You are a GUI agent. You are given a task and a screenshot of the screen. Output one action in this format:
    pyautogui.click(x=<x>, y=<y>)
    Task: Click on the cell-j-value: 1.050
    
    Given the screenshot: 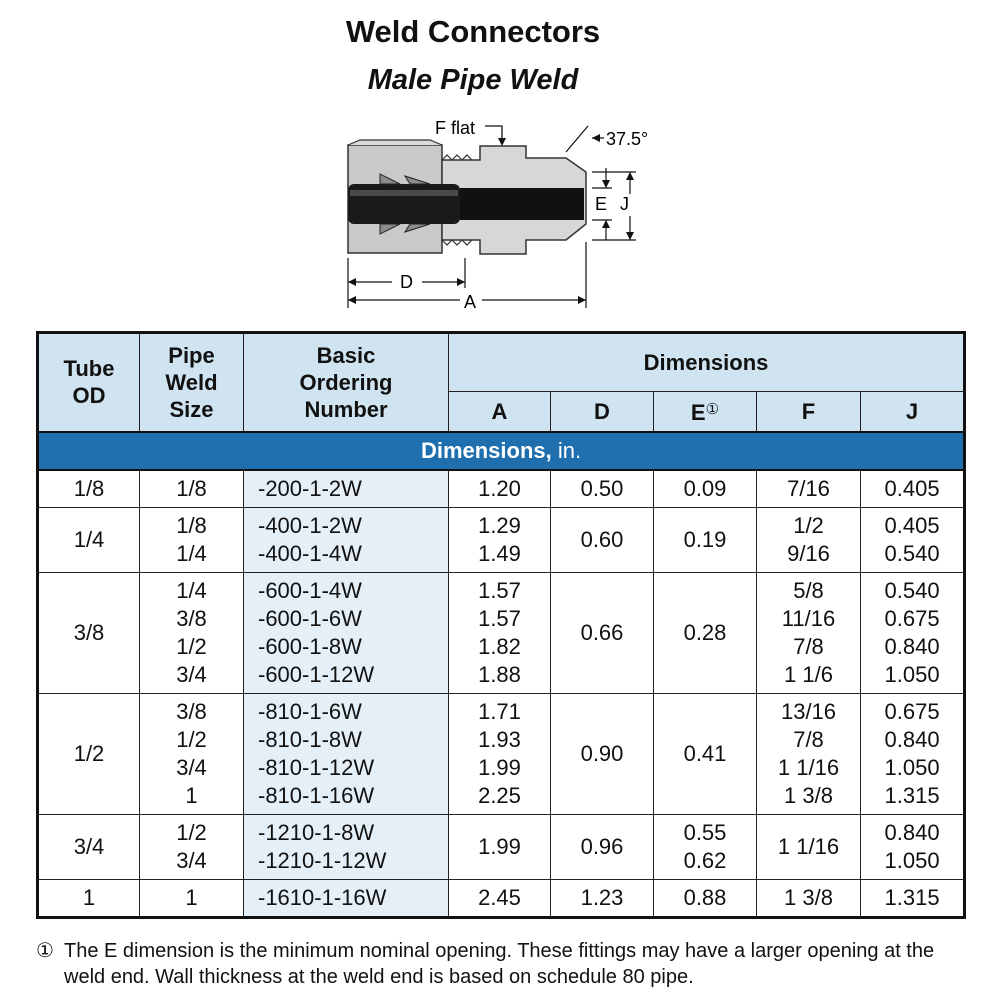 What is the action you would take?
    pyautogui.click(x=912, y=860)
    